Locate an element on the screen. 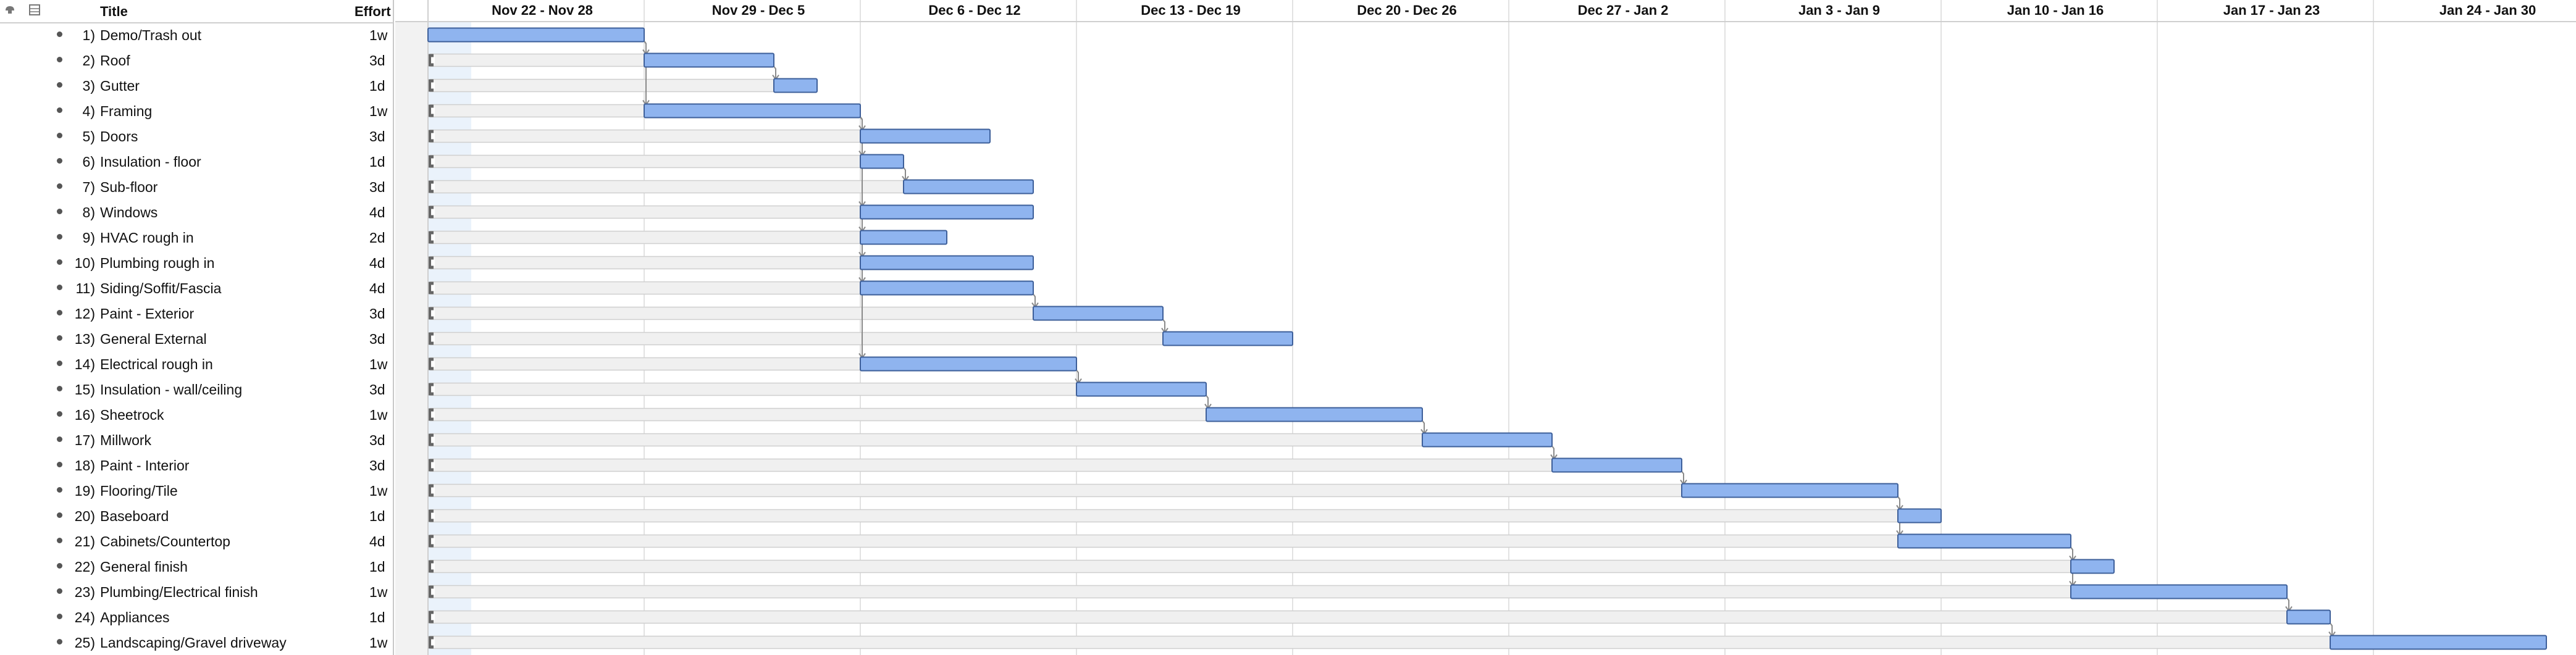 This screenshot has height=655, width=2576. view-options-icon is located at coordinates (10, 10).